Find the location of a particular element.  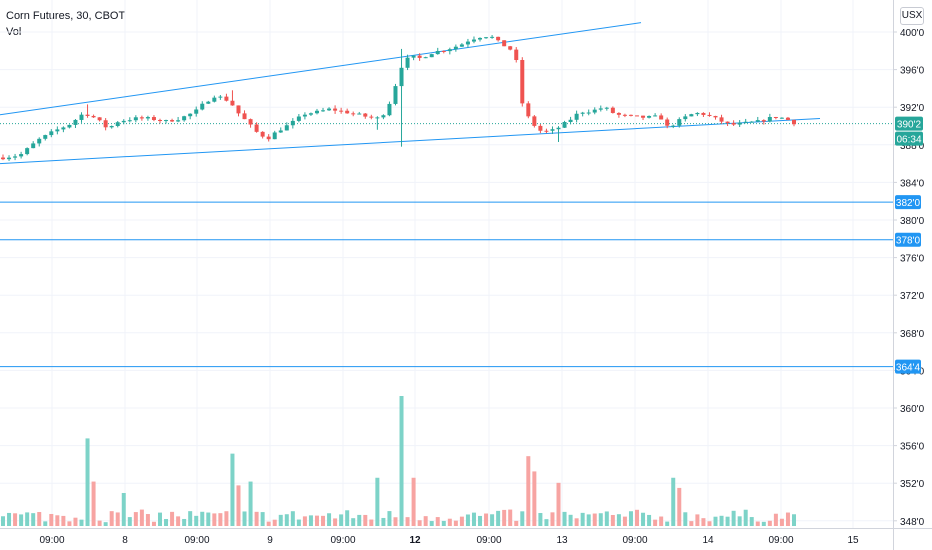

channel-lower-trendline is located at coordinates (410, 141).